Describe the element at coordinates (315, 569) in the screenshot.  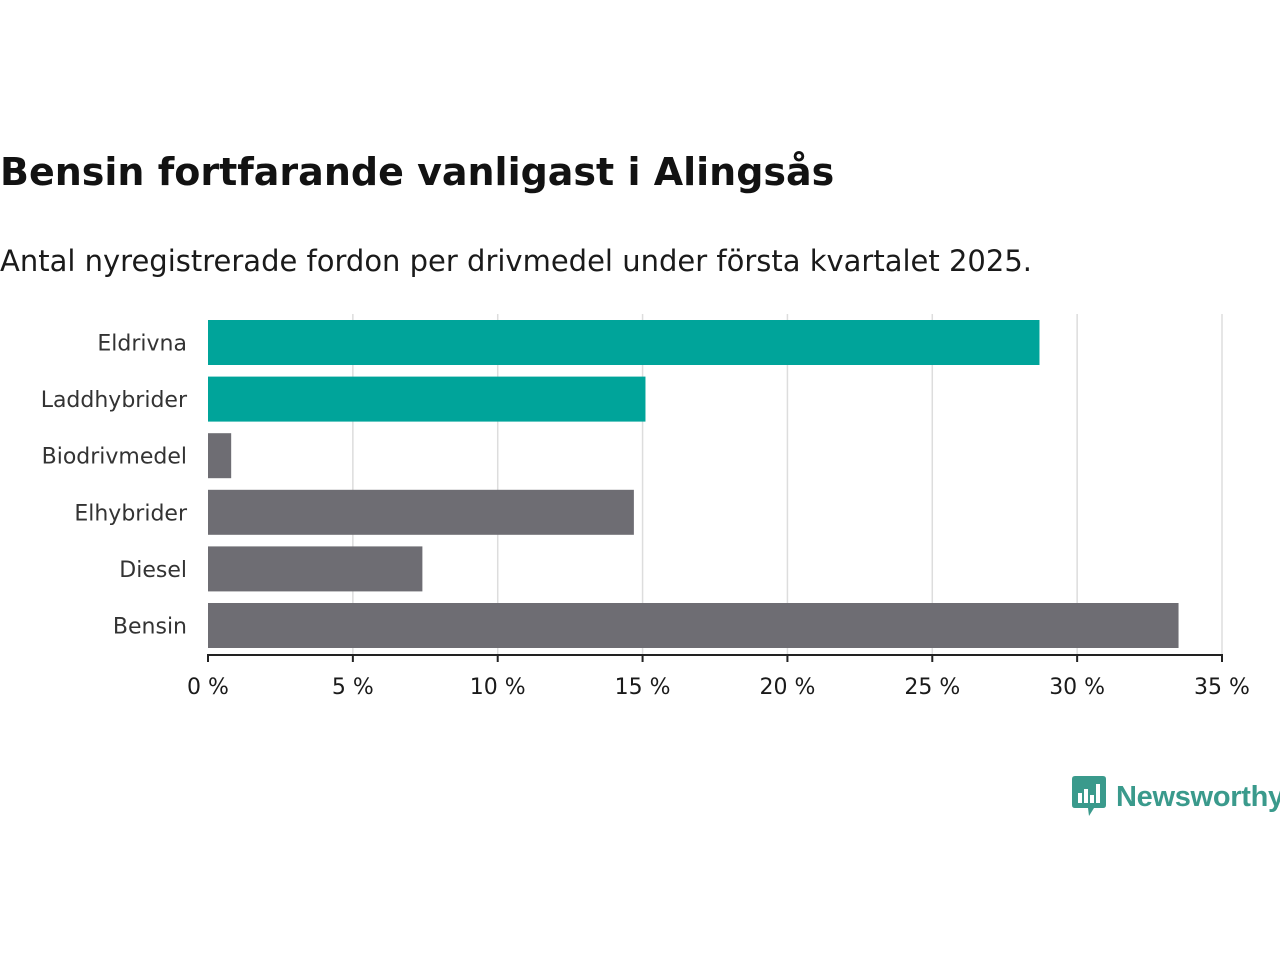
I see `bar-diesel` at that location.